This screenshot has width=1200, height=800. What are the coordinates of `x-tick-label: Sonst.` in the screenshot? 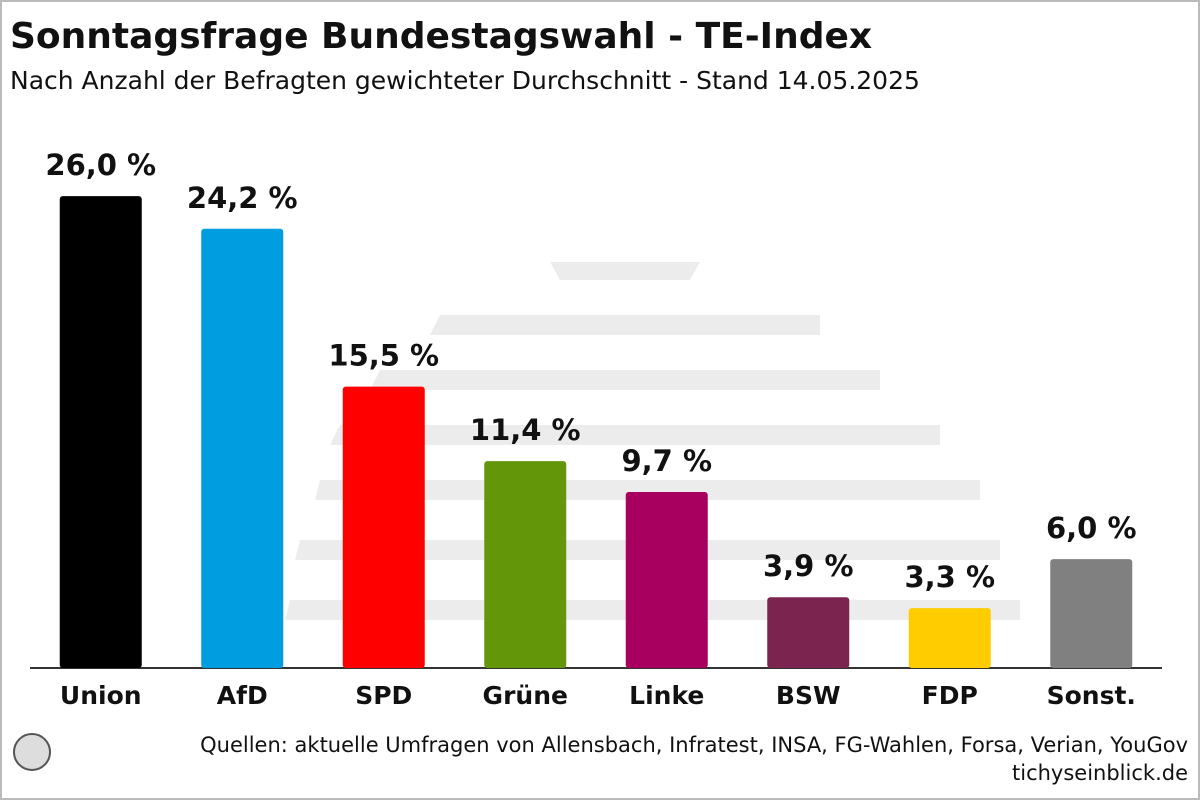 It's located at (1091, 695).